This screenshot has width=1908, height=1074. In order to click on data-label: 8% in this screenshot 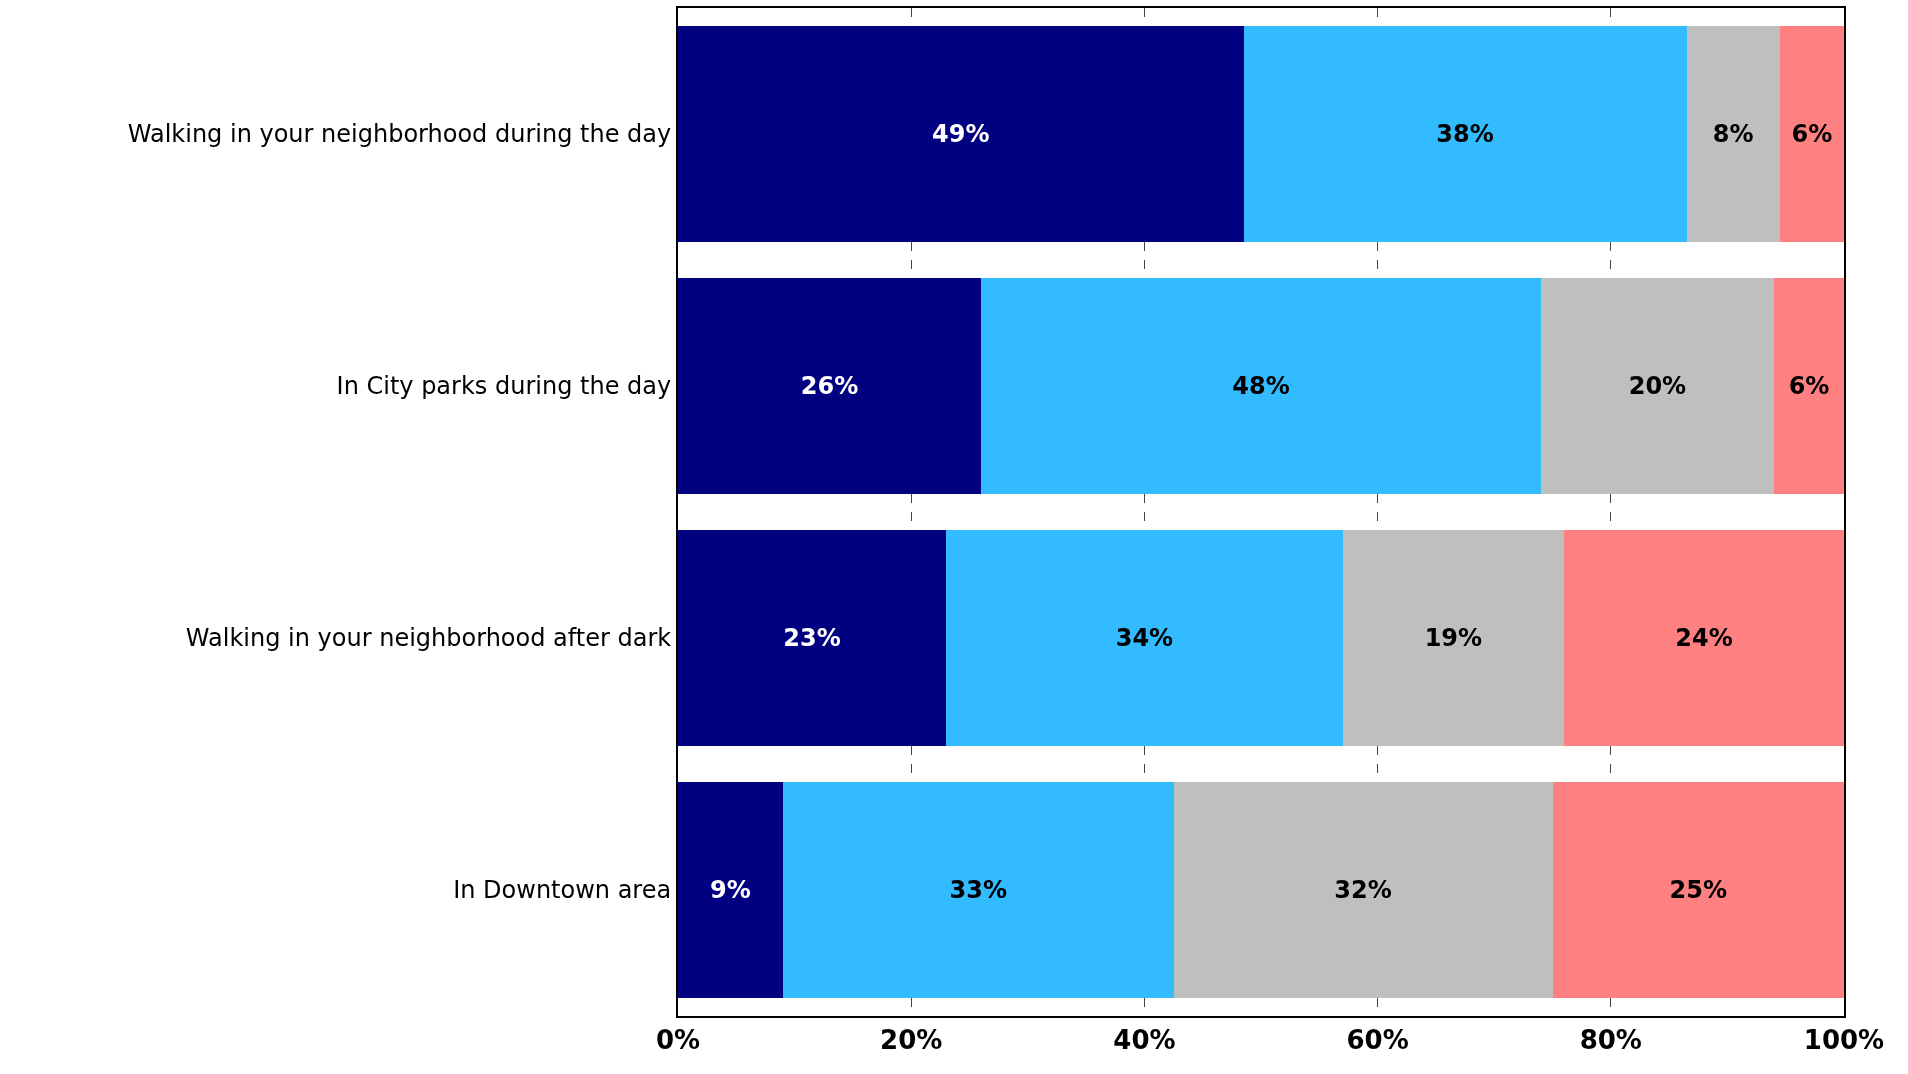, I will do `click(1733, 134)`.